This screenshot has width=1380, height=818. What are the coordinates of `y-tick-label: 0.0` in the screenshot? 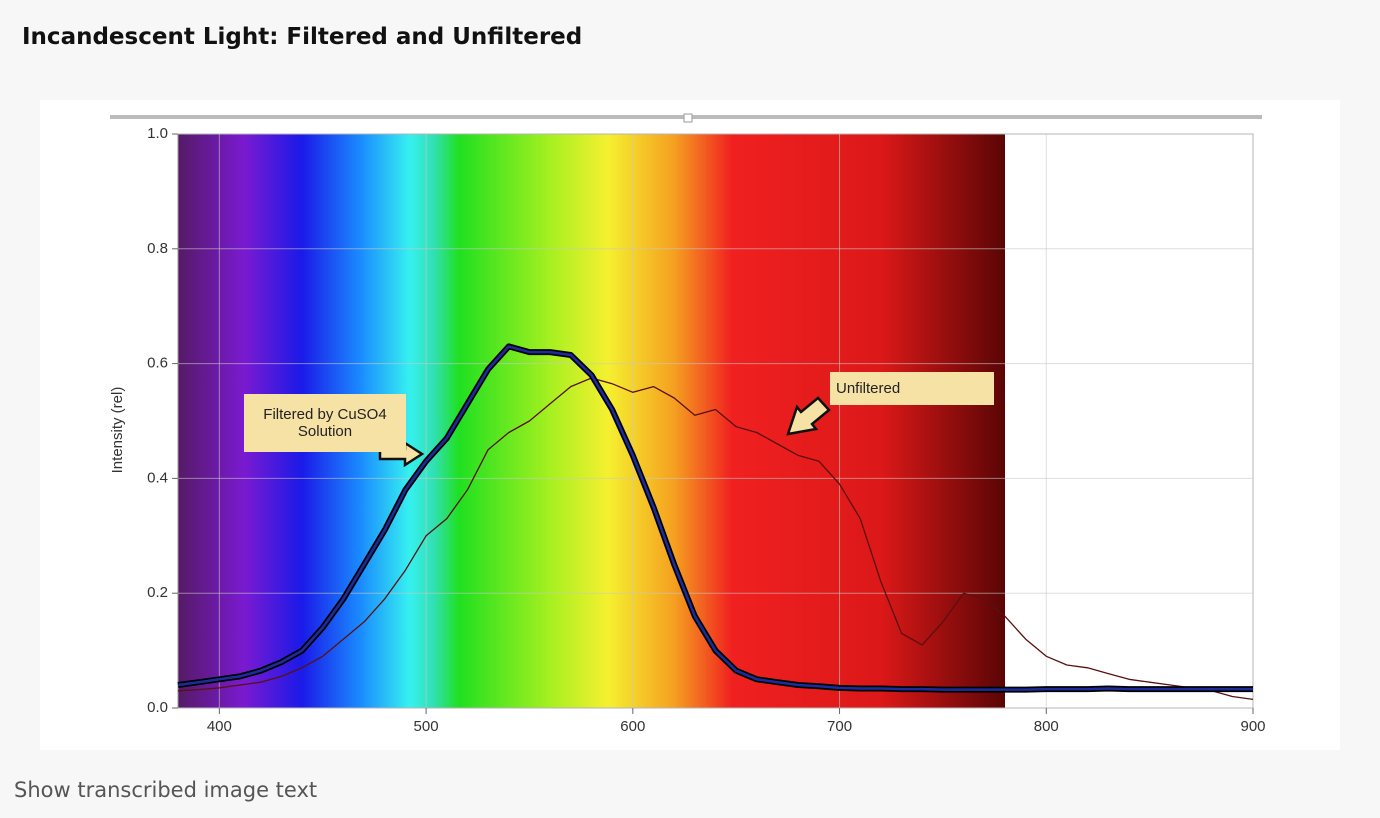 It's located at (157, 707).